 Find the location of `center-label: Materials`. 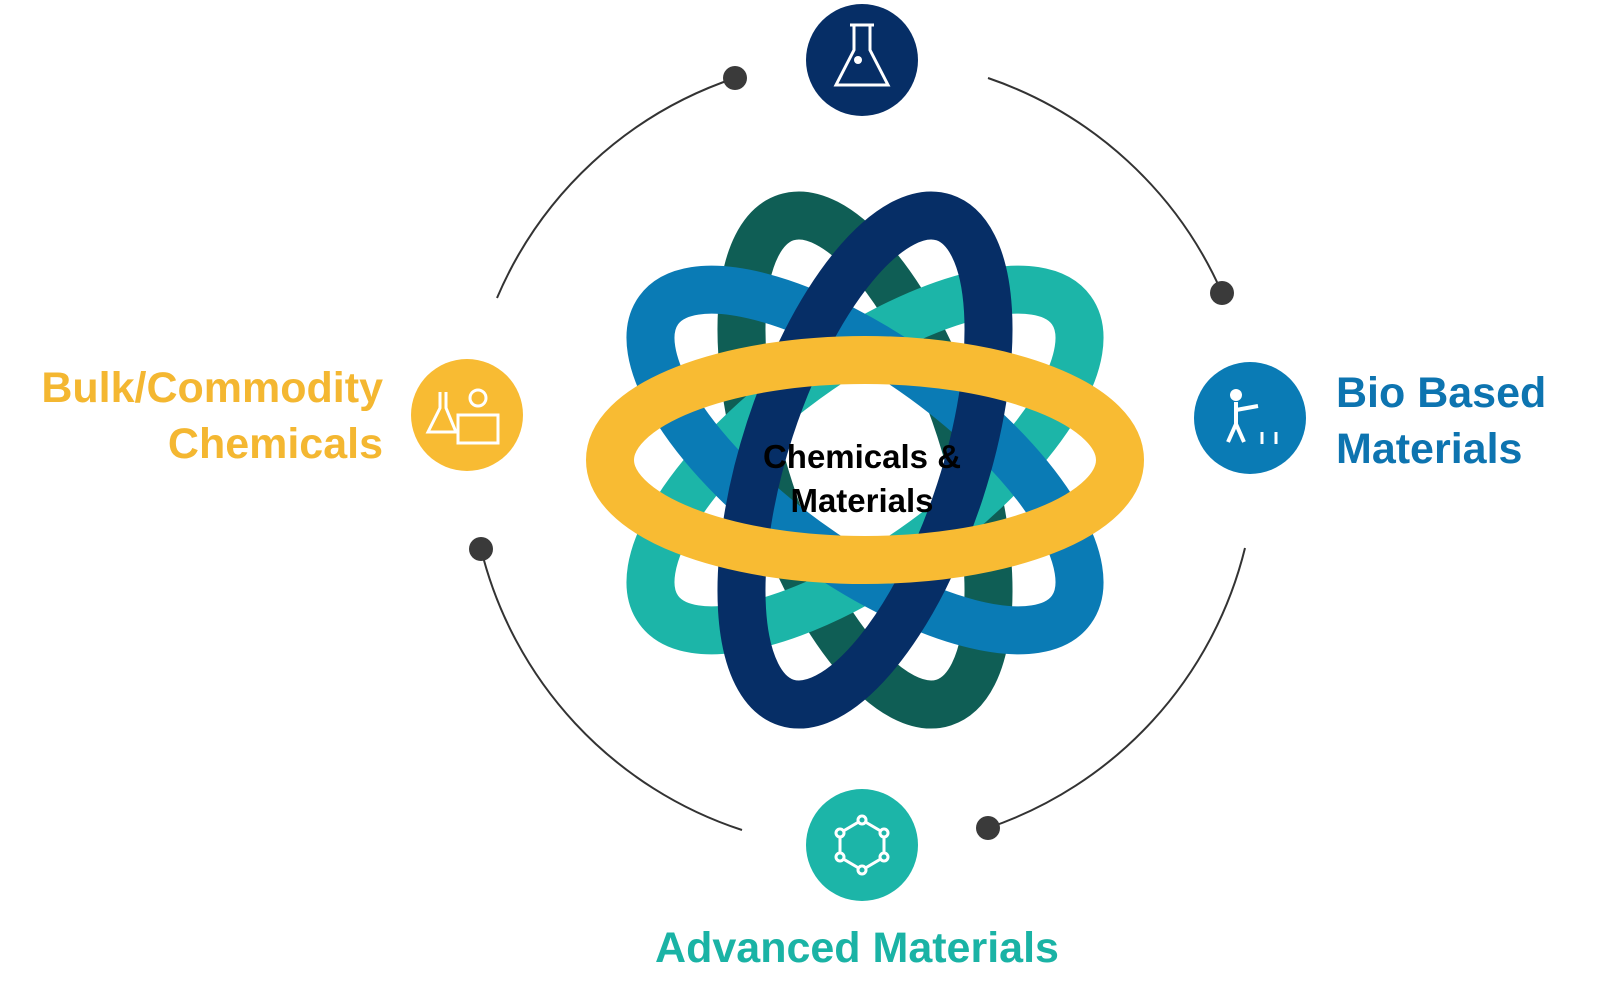

center-label: Materials is located at coordinates (861, 500).